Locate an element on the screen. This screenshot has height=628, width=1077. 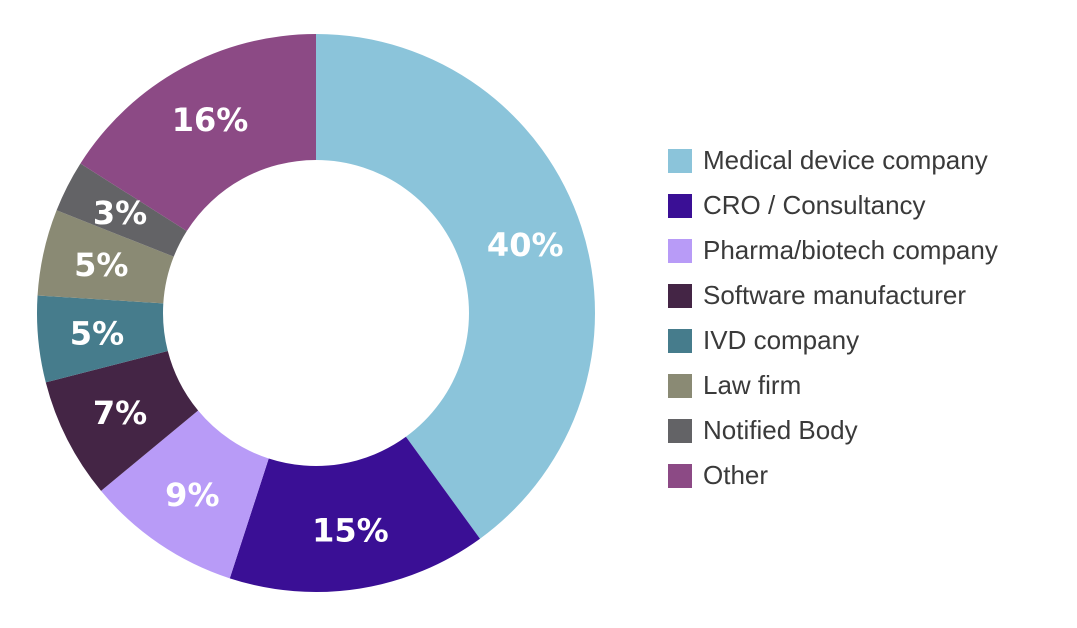
value-label-other: 16% is located at coordinates (210, 120).